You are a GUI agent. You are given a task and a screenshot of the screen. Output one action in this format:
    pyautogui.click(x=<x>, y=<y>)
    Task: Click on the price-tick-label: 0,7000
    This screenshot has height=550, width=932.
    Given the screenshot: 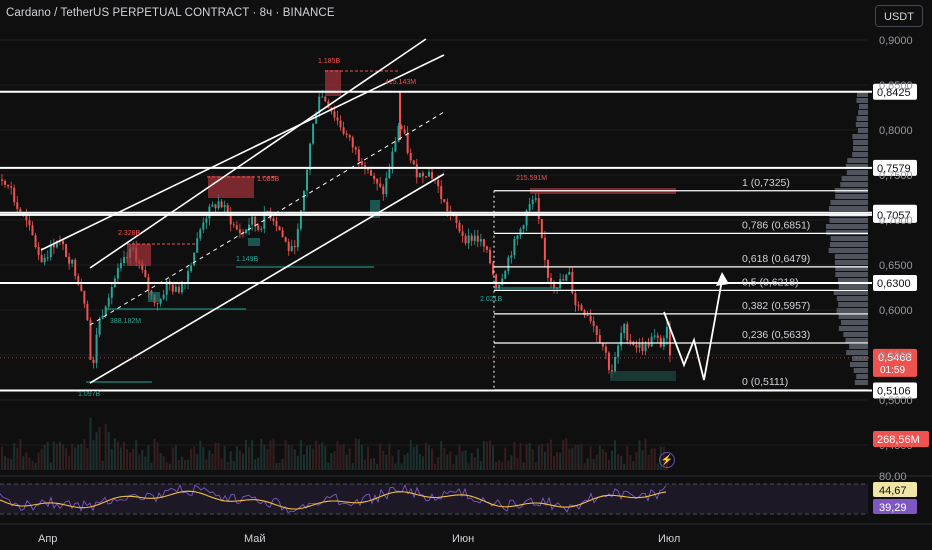 What is the action you would take?
    pyautogui.click(x=896, y=221)
    